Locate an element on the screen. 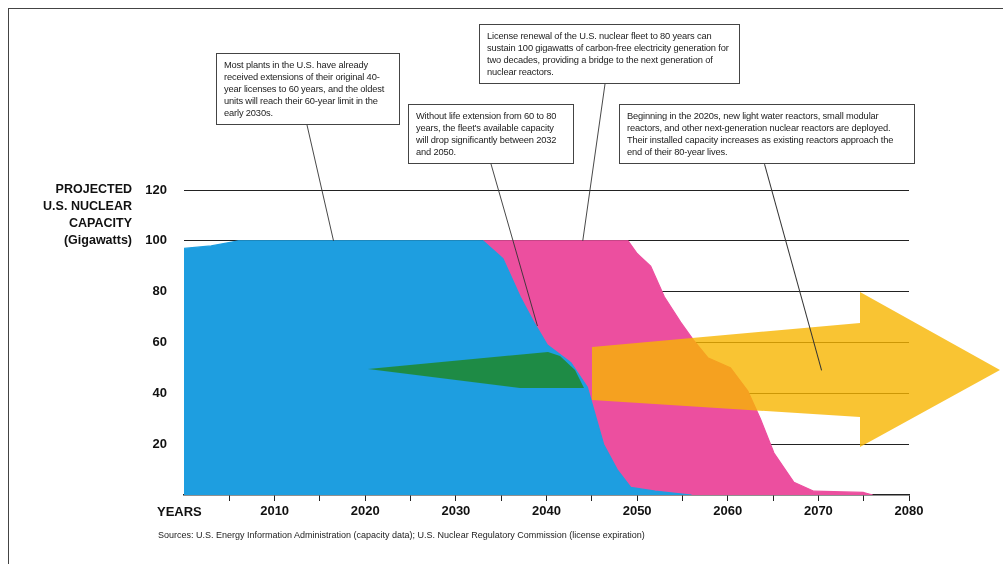 This screenshot has width=1003, height=564. x-tick-label: 2070 is located at coordinates (818, 511).